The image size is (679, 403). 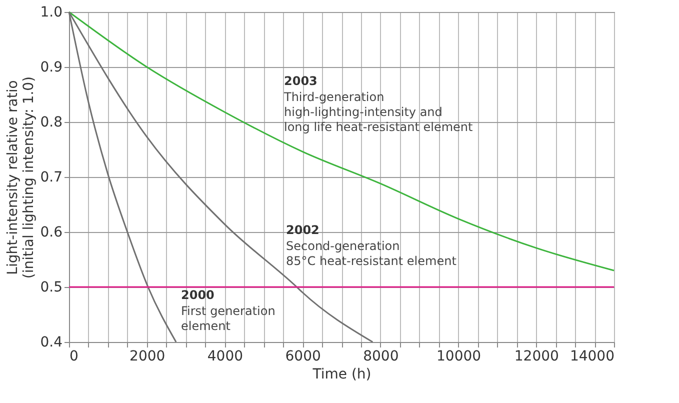 What do you see at coordinates (74, 356) in the screenshot?
I see `x-tick-label: 0` at bounding box center [74, 356].